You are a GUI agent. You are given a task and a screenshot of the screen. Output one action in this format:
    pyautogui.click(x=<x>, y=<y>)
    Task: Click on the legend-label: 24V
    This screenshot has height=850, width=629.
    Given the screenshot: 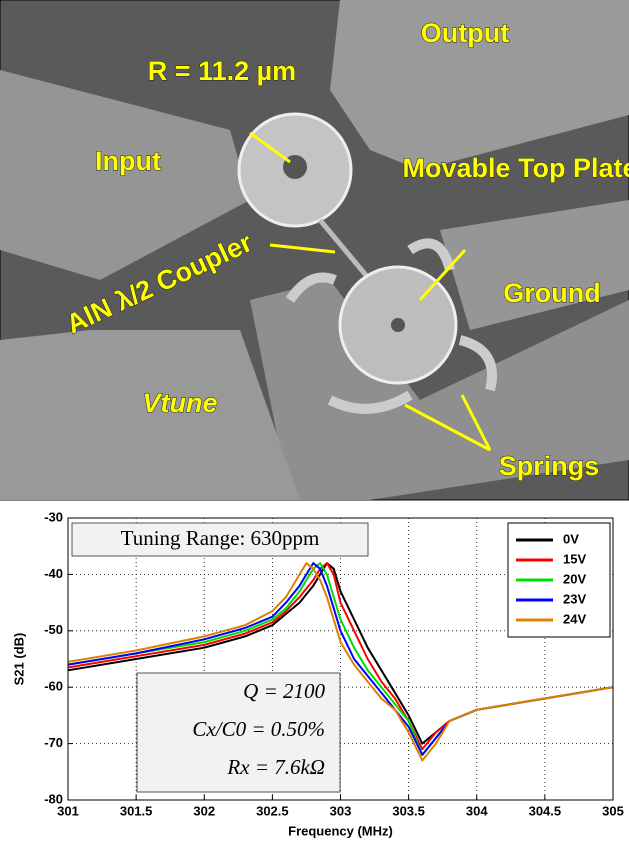 What is the action you would take?
    pyautogui.click(x=574, y=618)
    